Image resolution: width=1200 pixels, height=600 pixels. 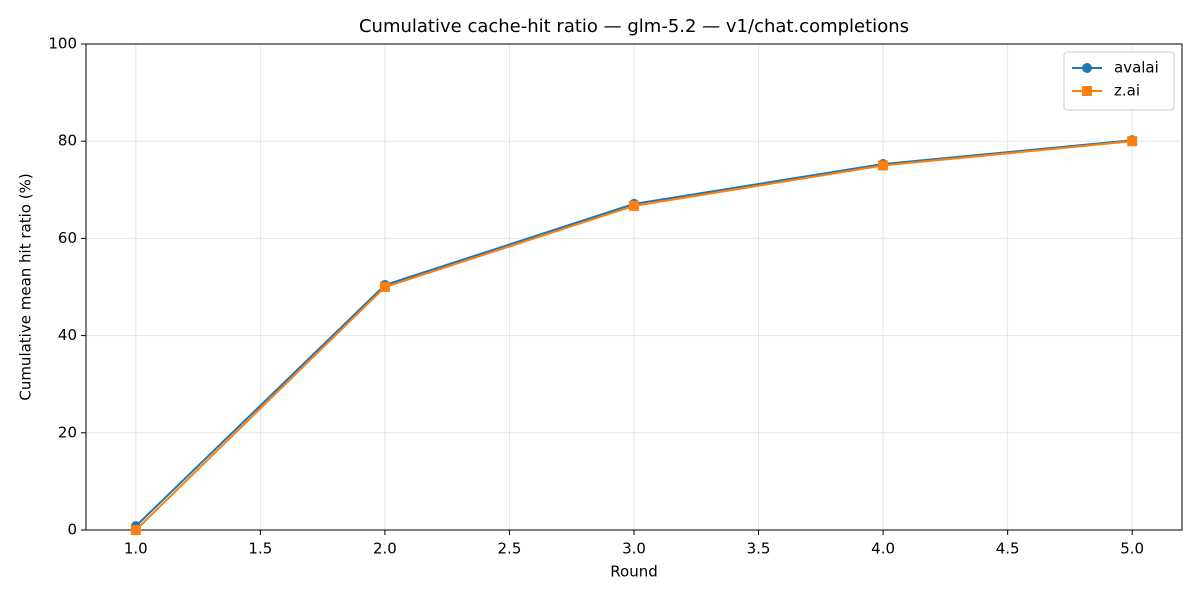 What do you see at coordinates (1008, 549) in the screenshot?
I see `x-tick-label: 4.5` at bounding box center [1008, 549].